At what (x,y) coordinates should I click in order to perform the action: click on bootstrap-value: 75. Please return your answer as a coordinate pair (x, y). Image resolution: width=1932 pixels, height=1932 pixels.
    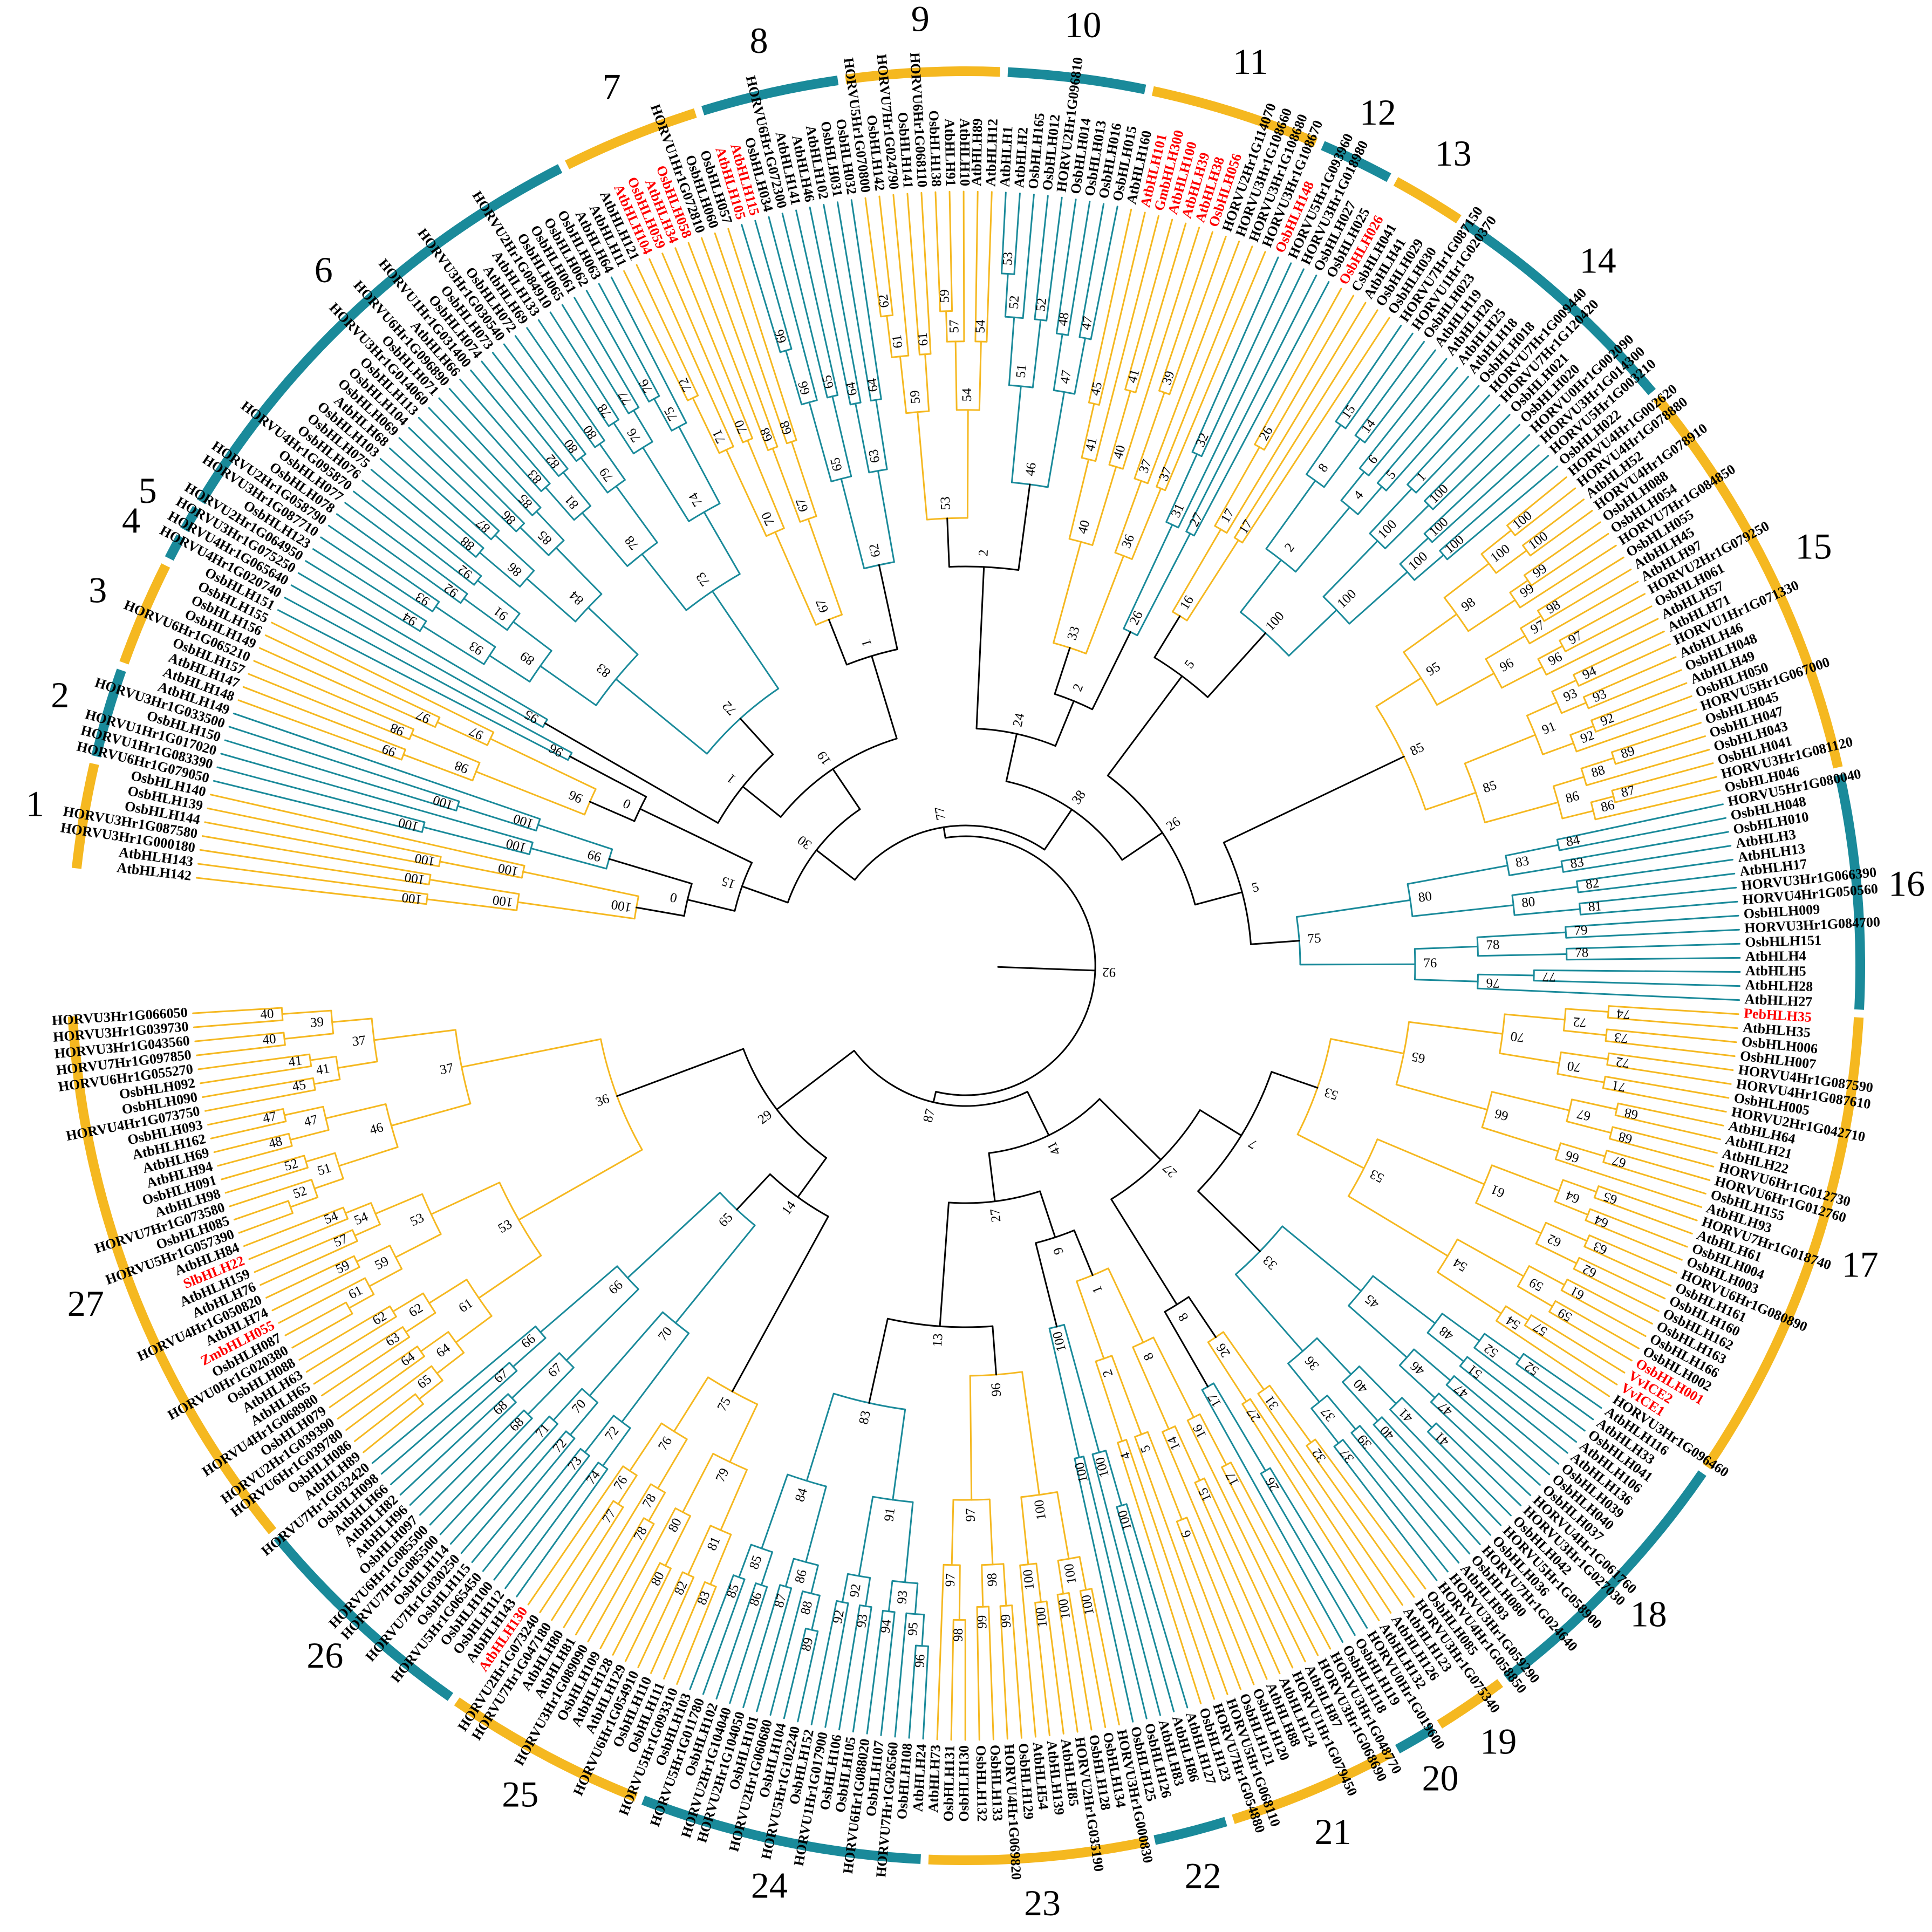
    Looking at the image, I should click on (1314, 938).